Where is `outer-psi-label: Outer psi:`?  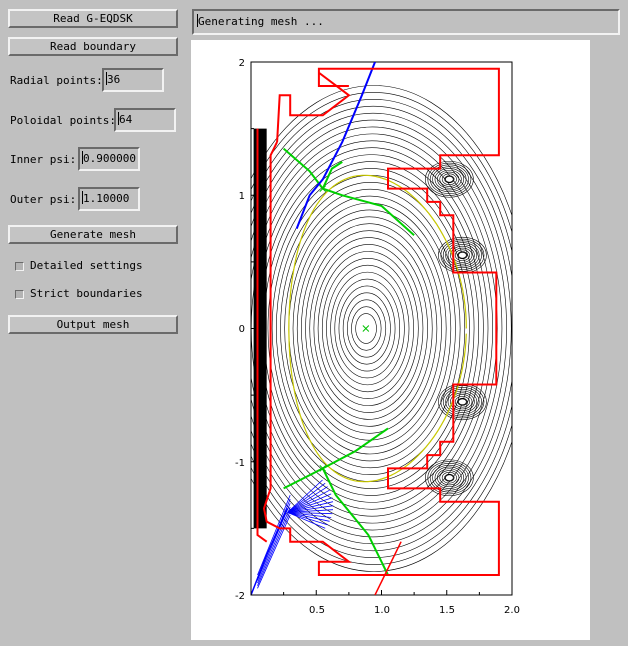 outer-psi-label: Outer psi: is located at coordinates (43, 199).